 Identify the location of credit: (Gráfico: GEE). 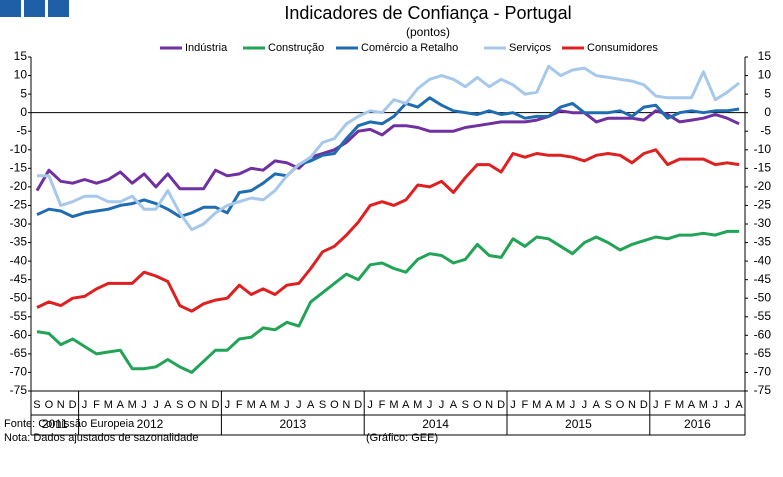
(402, 438).